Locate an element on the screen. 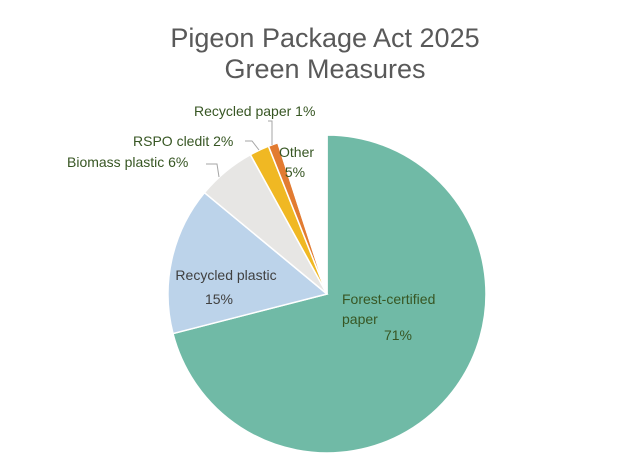 This screenshot has width=640, height=462. leader-line-recycled-paper is located at coordinates (270, 132).